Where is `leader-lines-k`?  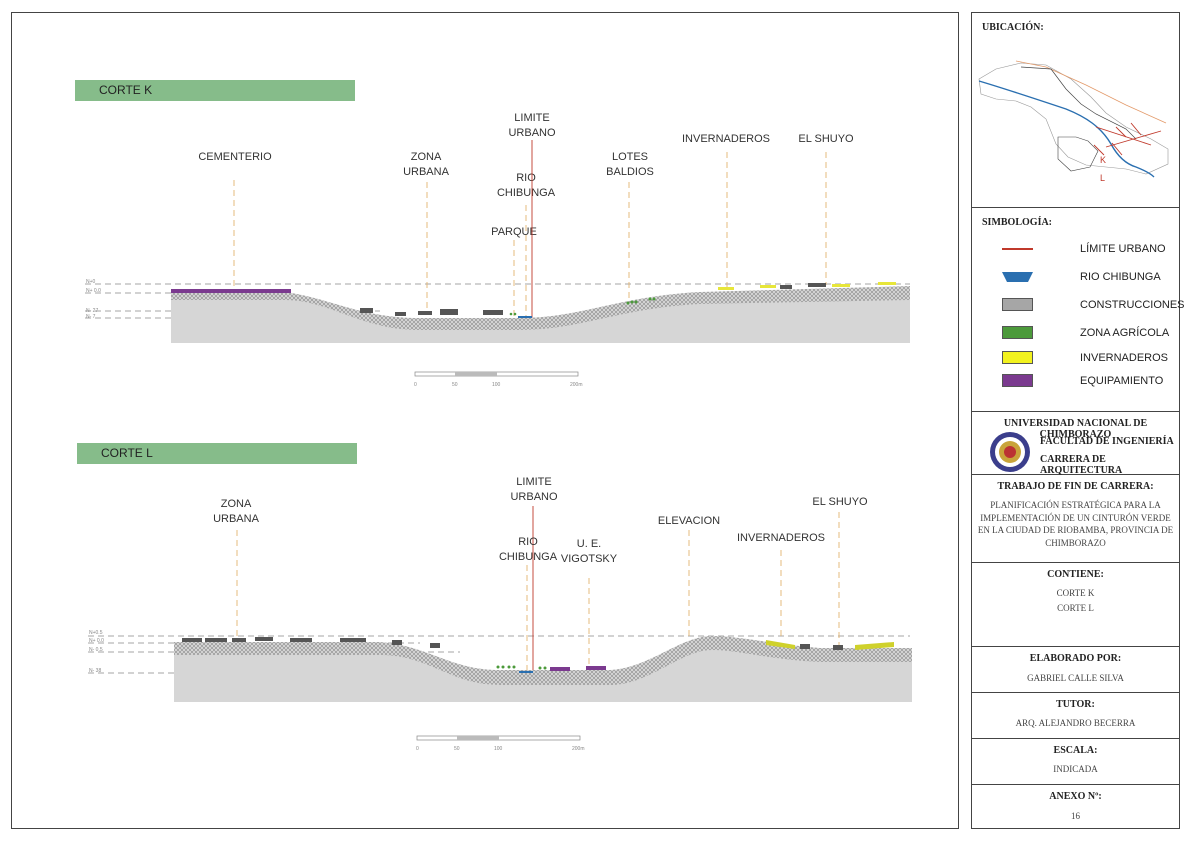
leader-lines-k is located at coordinates (530, 234).